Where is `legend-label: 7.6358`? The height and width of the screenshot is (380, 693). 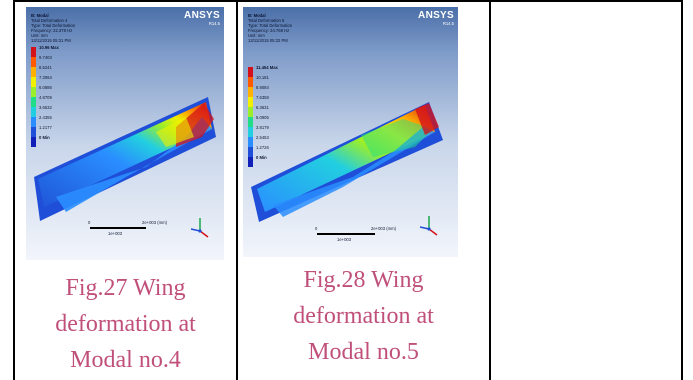 legend-label: 7.6358 is located at coordinates (262, 97).